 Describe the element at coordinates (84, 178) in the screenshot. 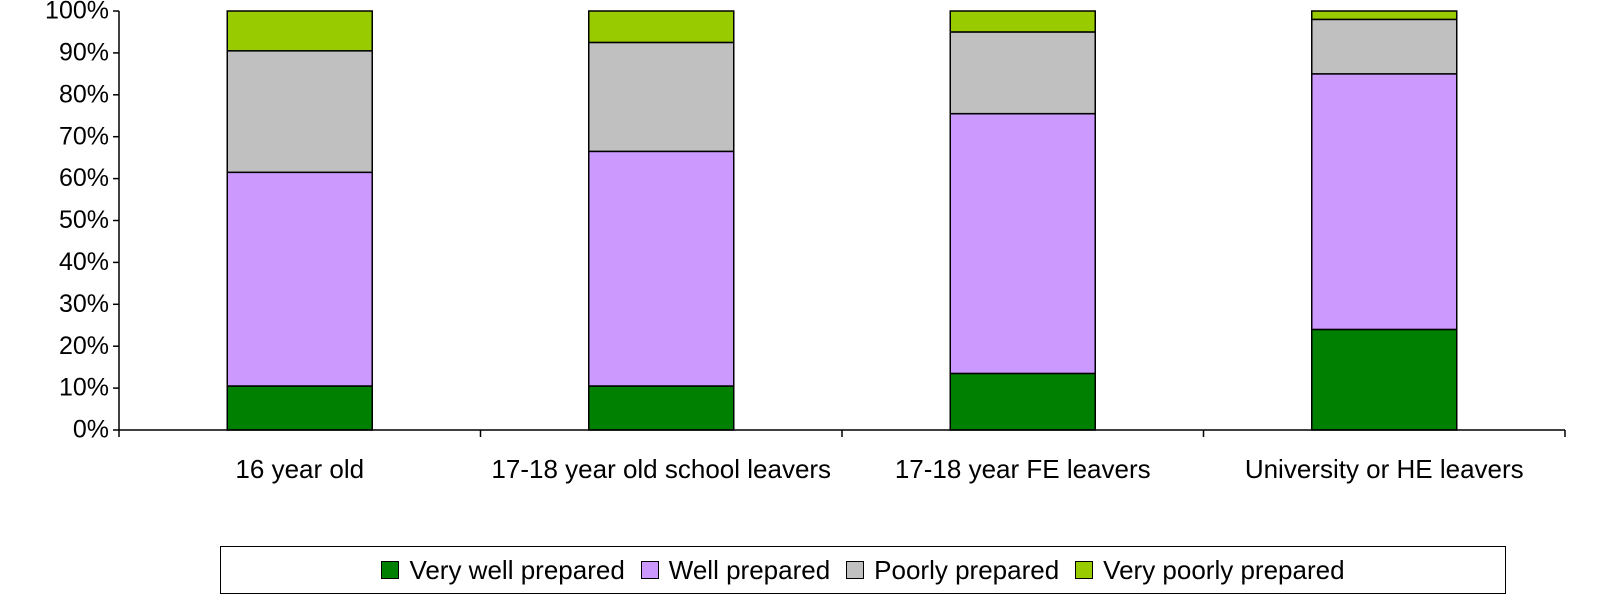

I see `y-tick-label: 60%` at that location.